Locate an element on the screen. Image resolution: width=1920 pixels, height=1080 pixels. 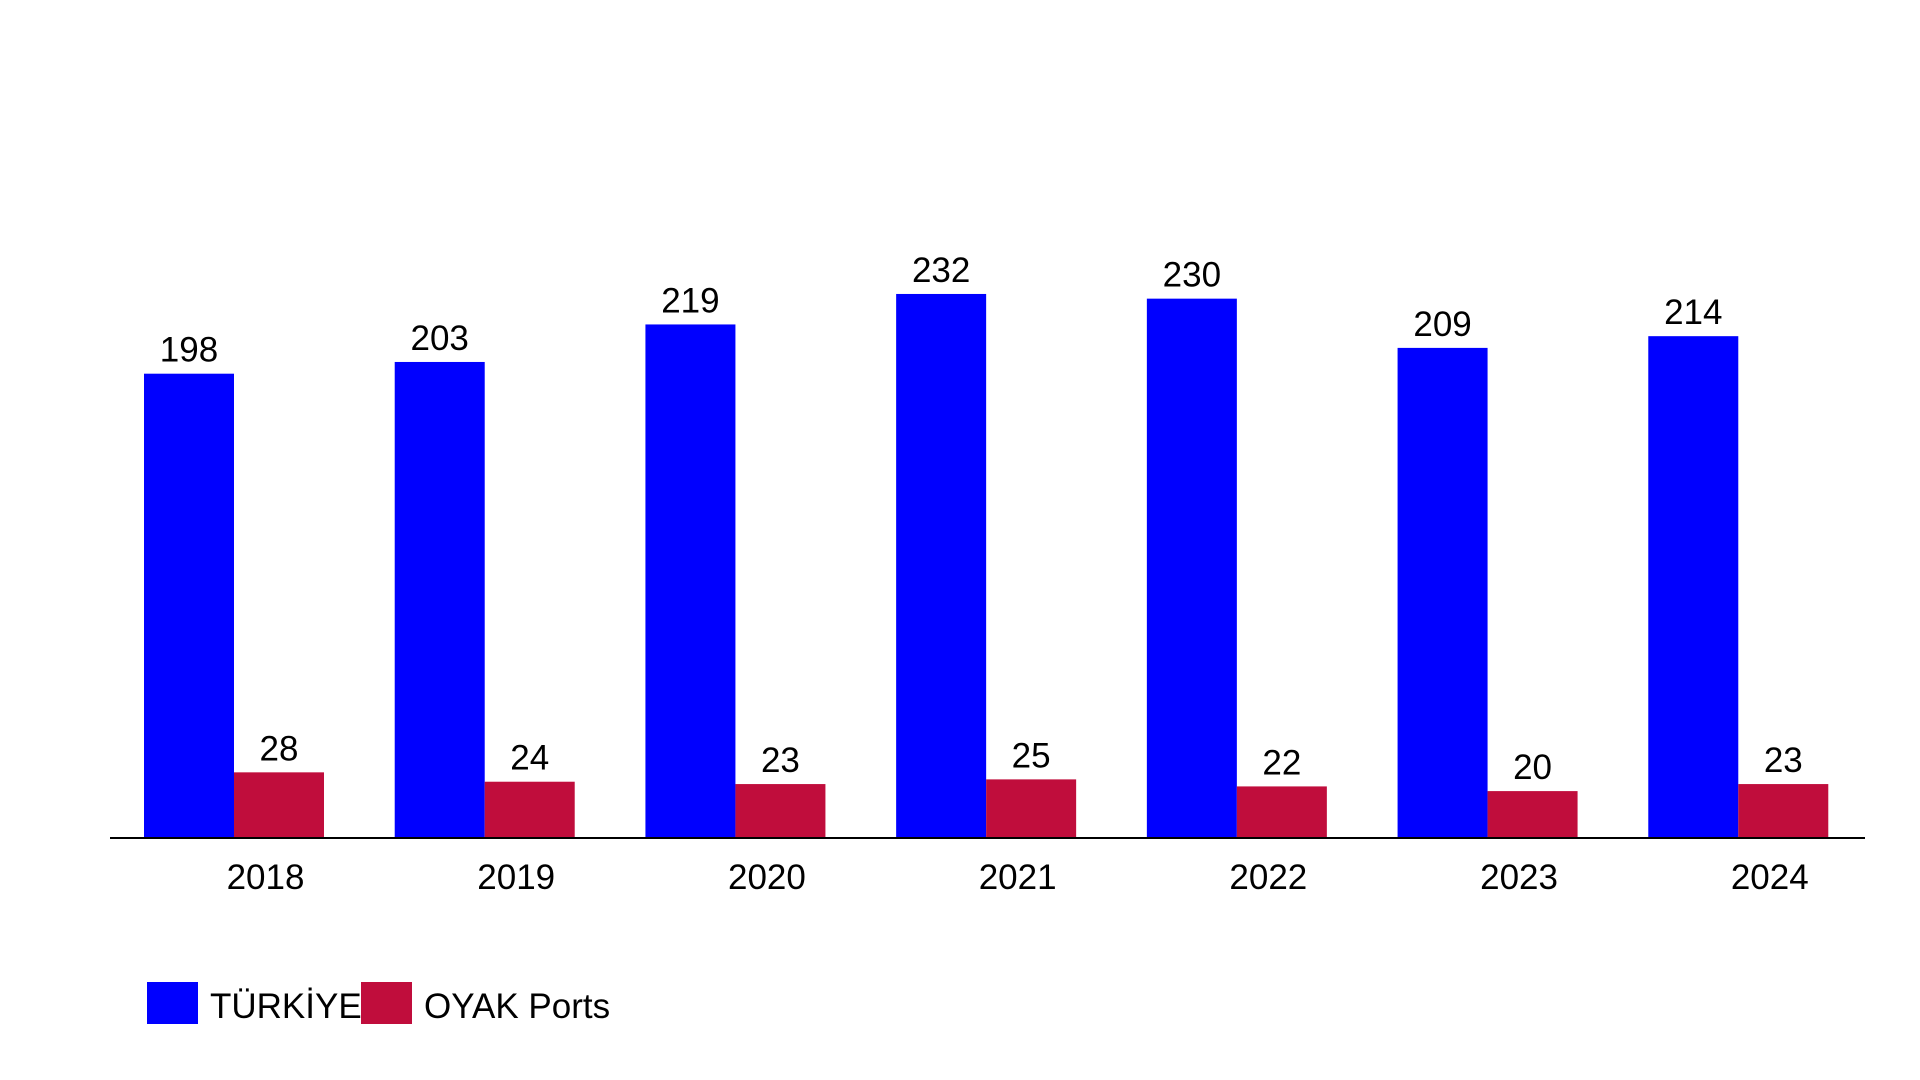
x-tick-label-2024: 2024 is located at coordinates (1770, 877).